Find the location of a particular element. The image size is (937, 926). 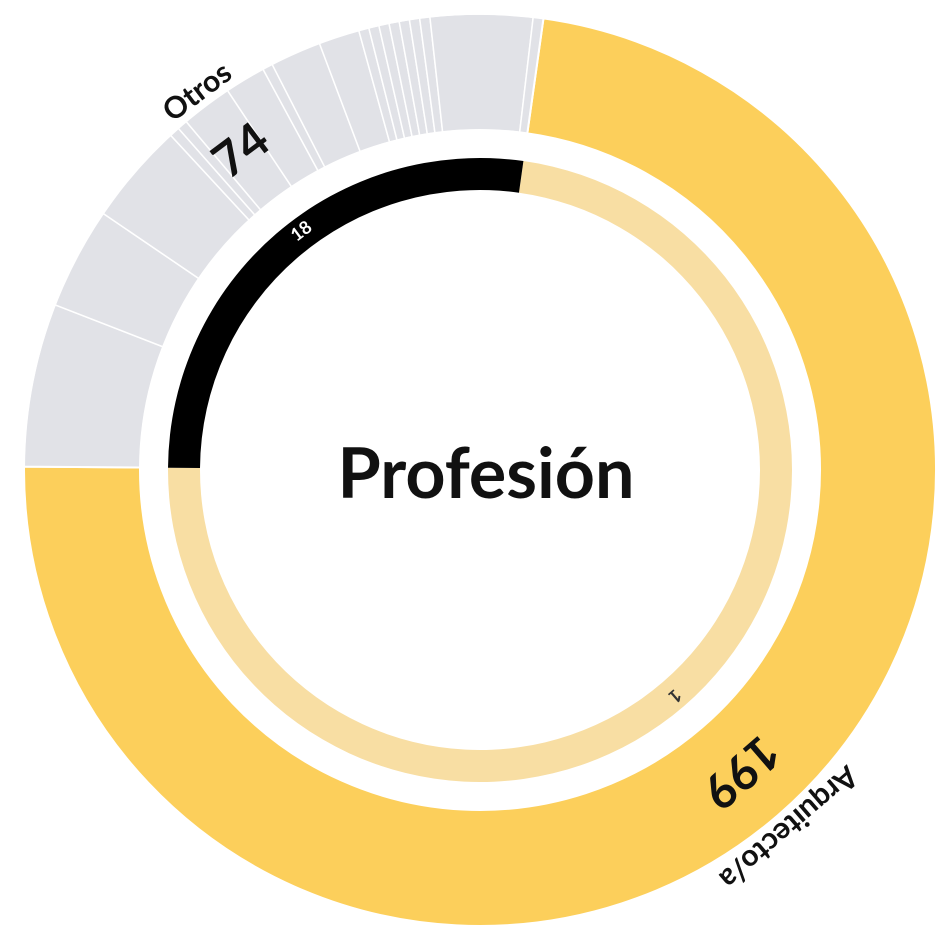

inner-segment is located at coordinates (346, 313).